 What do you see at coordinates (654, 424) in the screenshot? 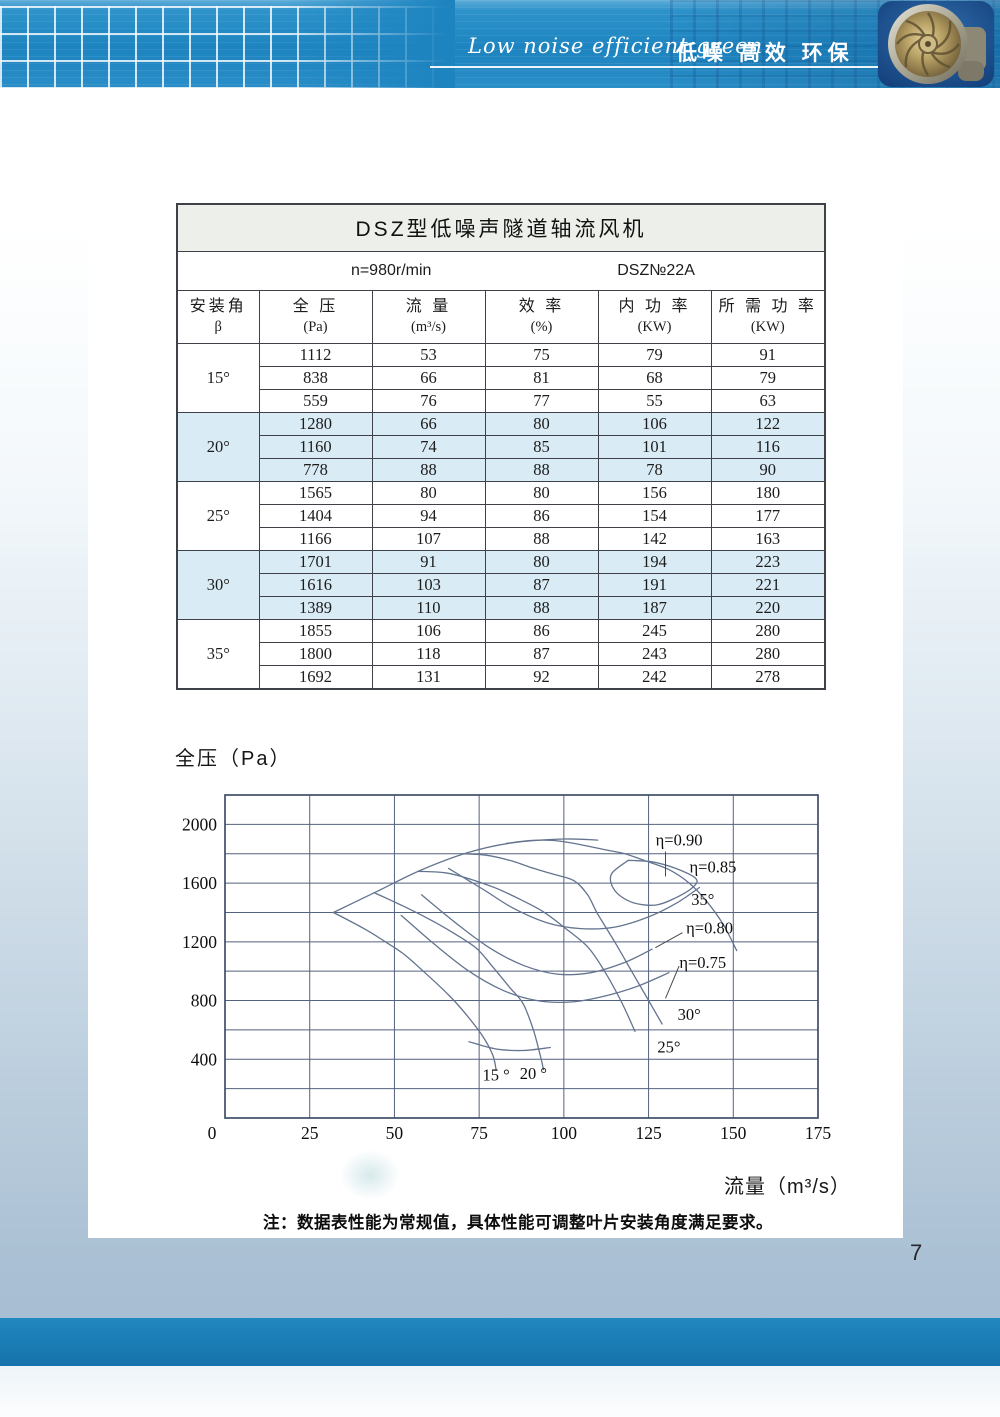
I see `power-cell: 106` at bounding box center [654, 424].